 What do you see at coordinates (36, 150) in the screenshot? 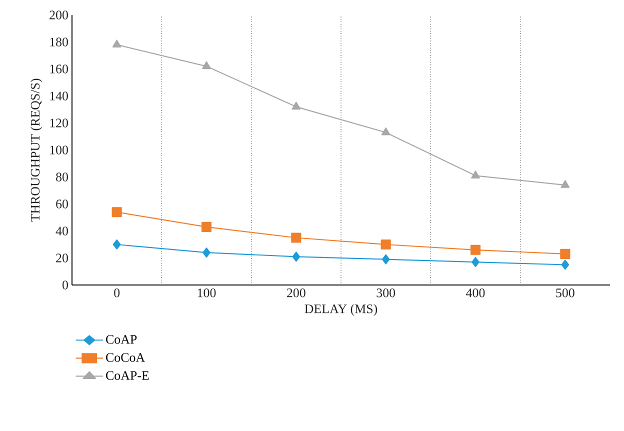
I see `y-axis-title: THROUGHPUT (REQS/S)` at bounding box center [36, 150].